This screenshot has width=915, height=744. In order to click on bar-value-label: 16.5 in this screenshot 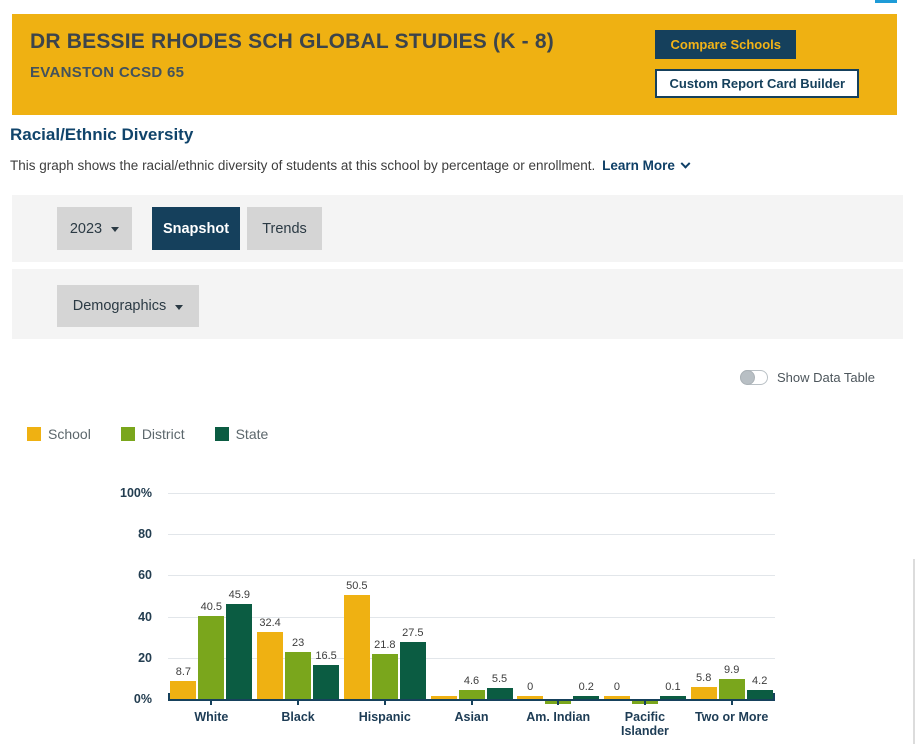, I will do `click(326, 656)`.